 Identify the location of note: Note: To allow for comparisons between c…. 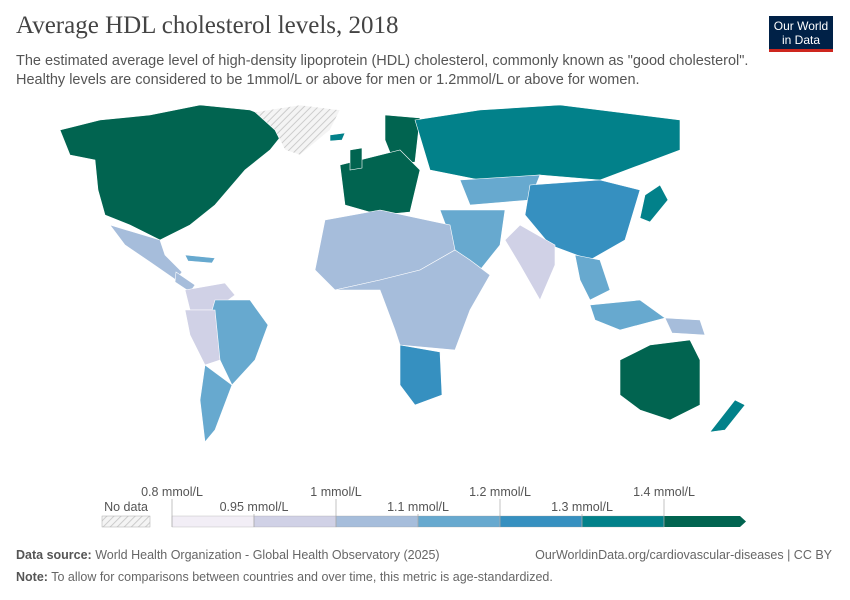
(284, 577).